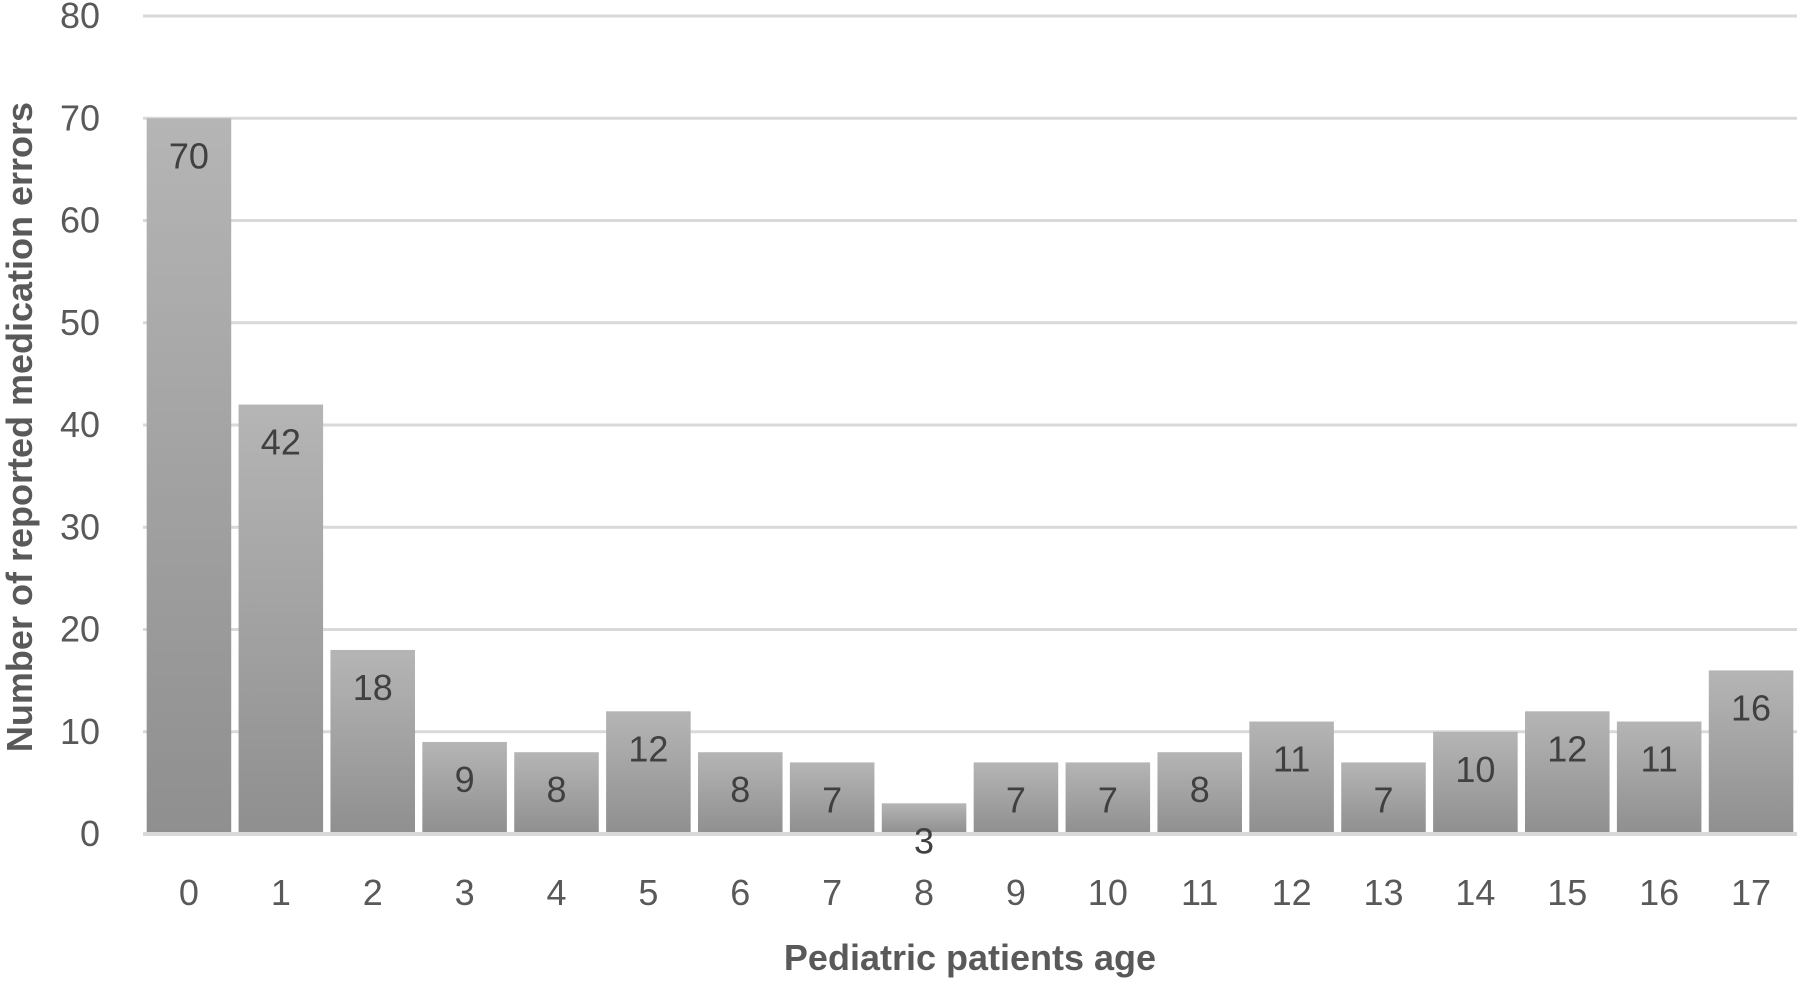  What do you see at coordinates (80, 117) in the screenshot?
I see `y-tick-label: 70` at bounding box center [80, 117].